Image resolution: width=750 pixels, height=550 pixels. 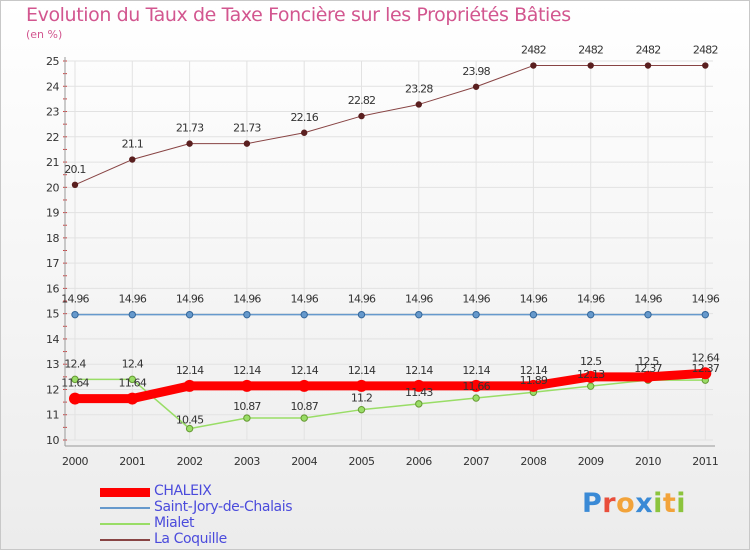 I want to click on y-tick-label: 20, so click(x=52, y=187).